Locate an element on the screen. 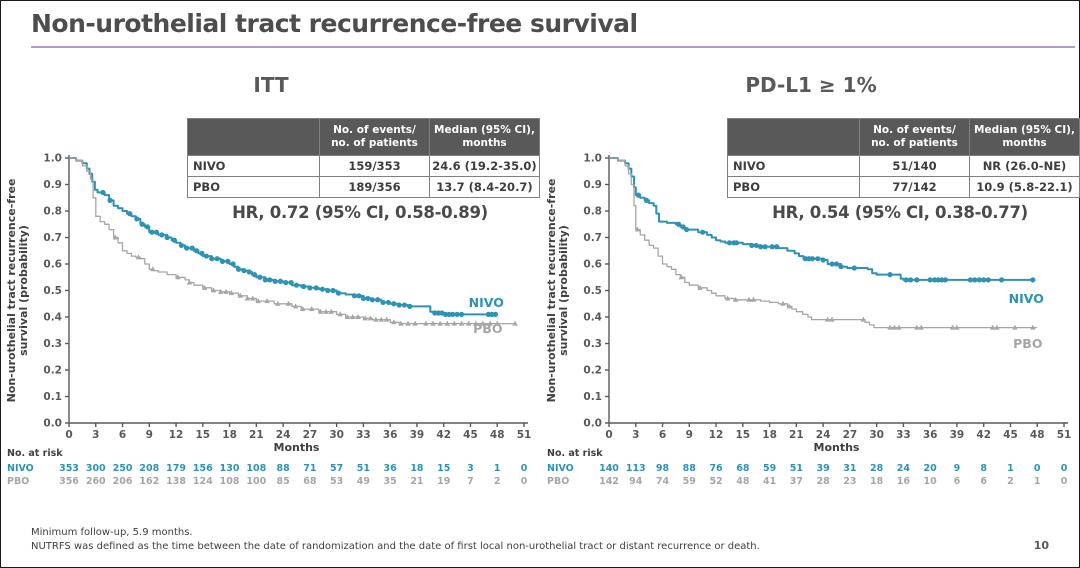  pbo-curve is located at coordinates (292, 241).